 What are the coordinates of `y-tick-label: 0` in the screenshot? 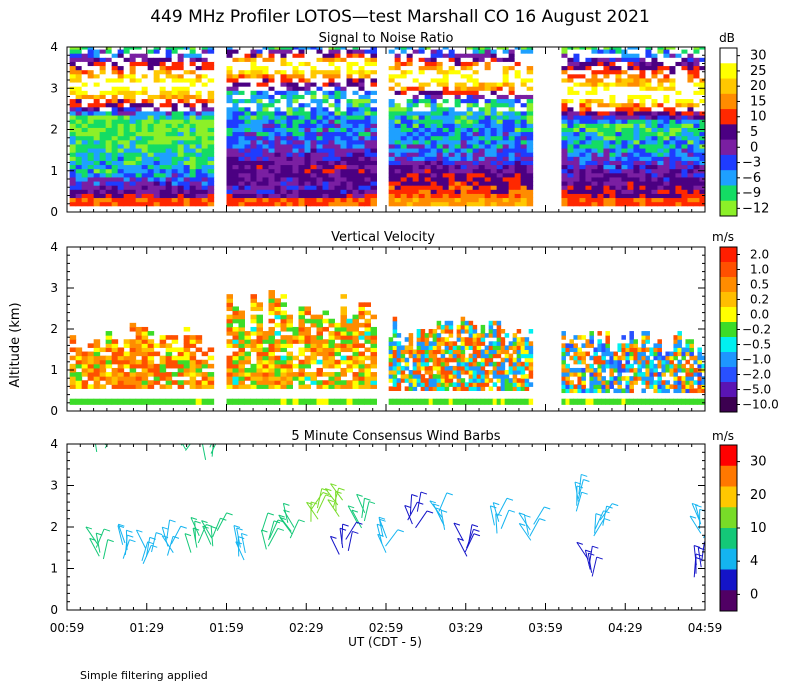 It's located at (54, 212).